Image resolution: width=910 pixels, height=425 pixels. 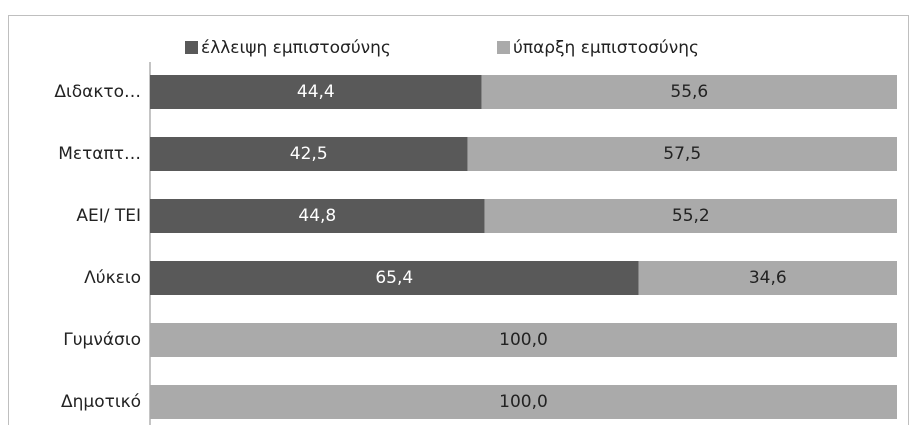 I want to click on data-label: 42,5, so click(x=309, y=154).